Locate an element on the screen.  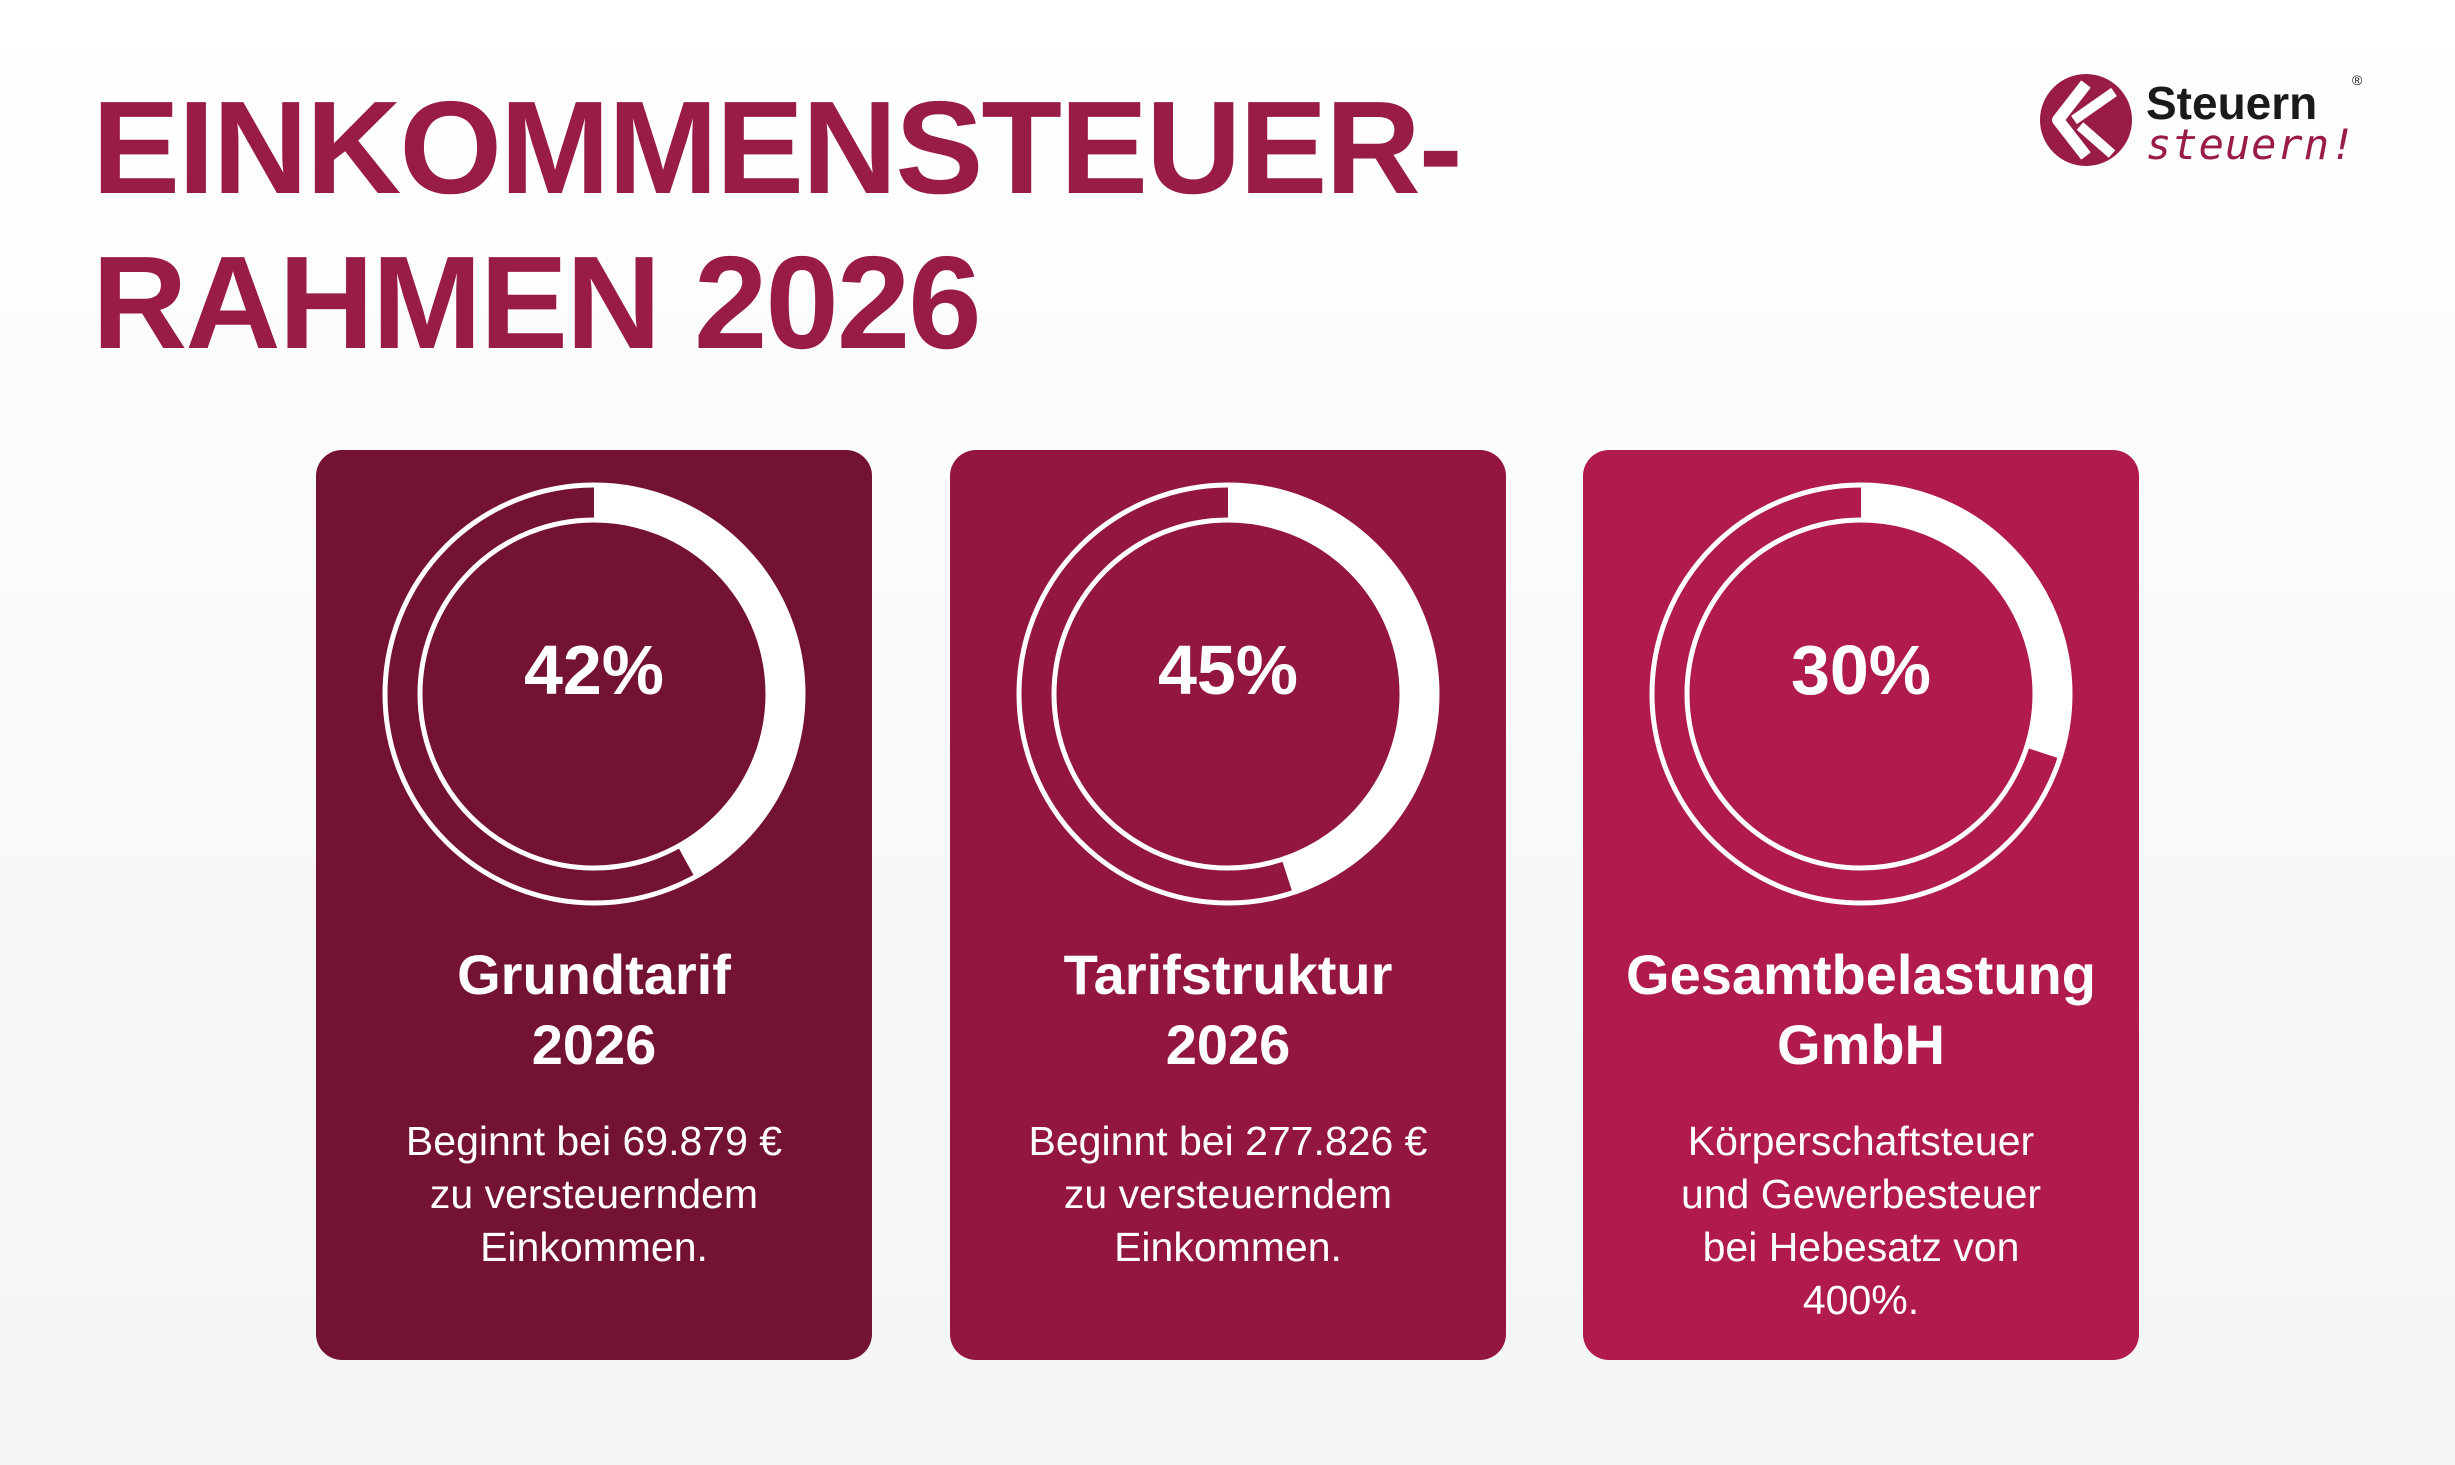
logo-text-primary: Steuern is located at coordinates (2232, 103).